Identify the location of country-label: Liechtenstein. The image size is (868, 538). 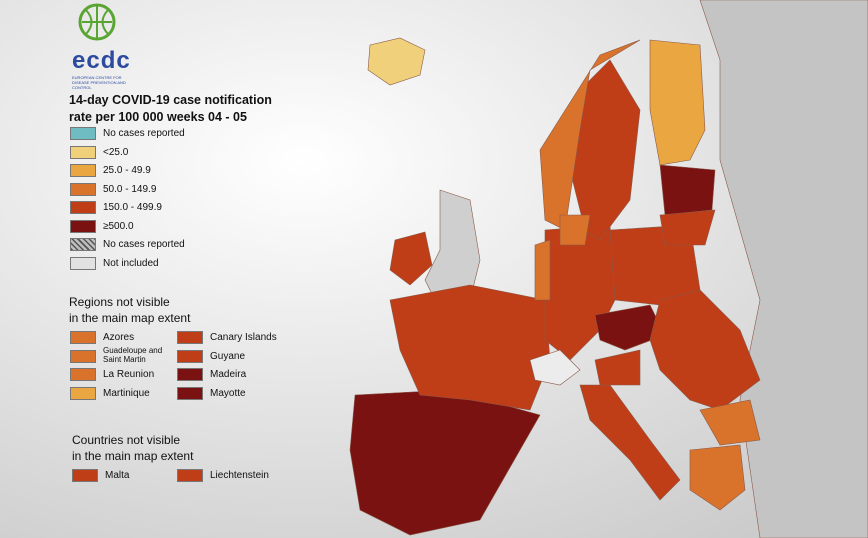
(239, 475).